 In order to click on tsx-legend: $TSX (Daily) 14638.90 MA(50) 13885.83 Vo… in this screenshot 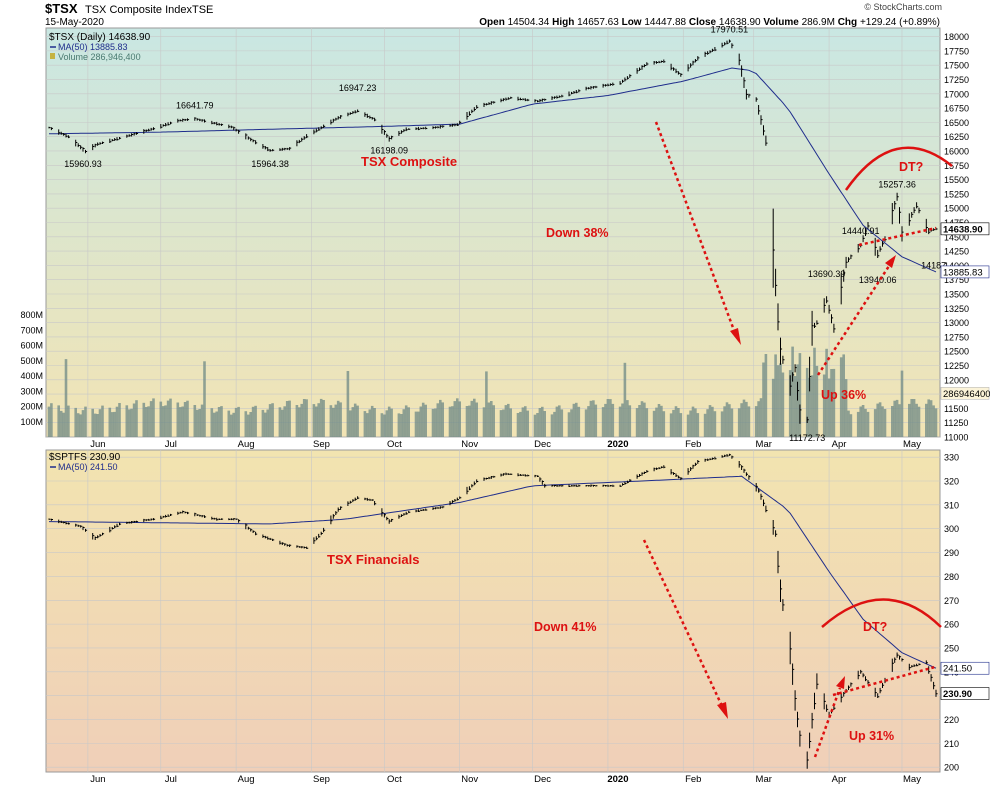, I will do `click(100, 47)`.